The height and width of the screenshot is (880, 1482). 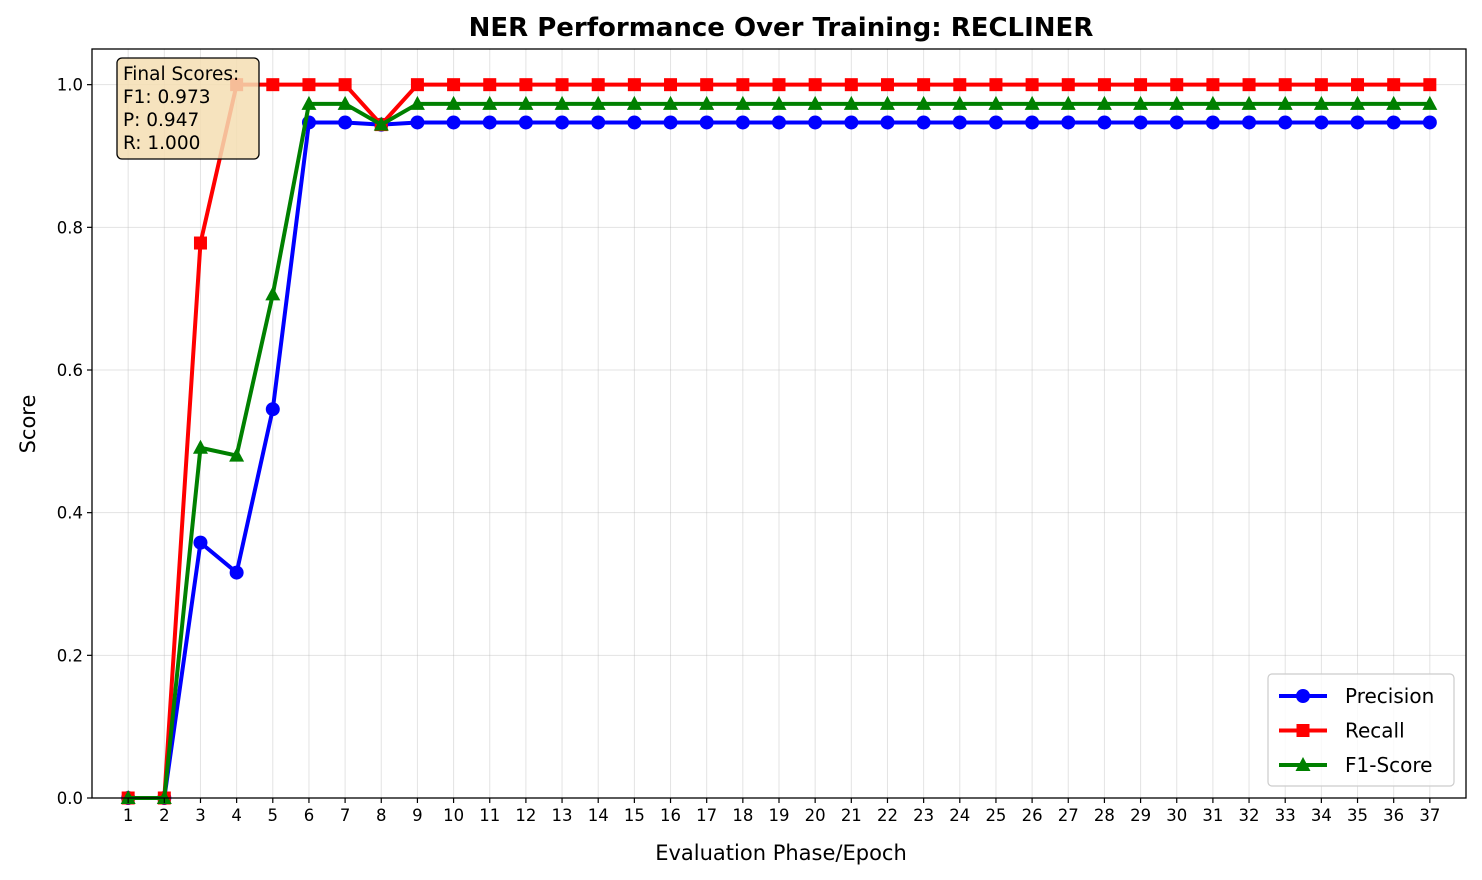 I want to click on legend-item-recall: Recall, so click(x=1342, y=731).